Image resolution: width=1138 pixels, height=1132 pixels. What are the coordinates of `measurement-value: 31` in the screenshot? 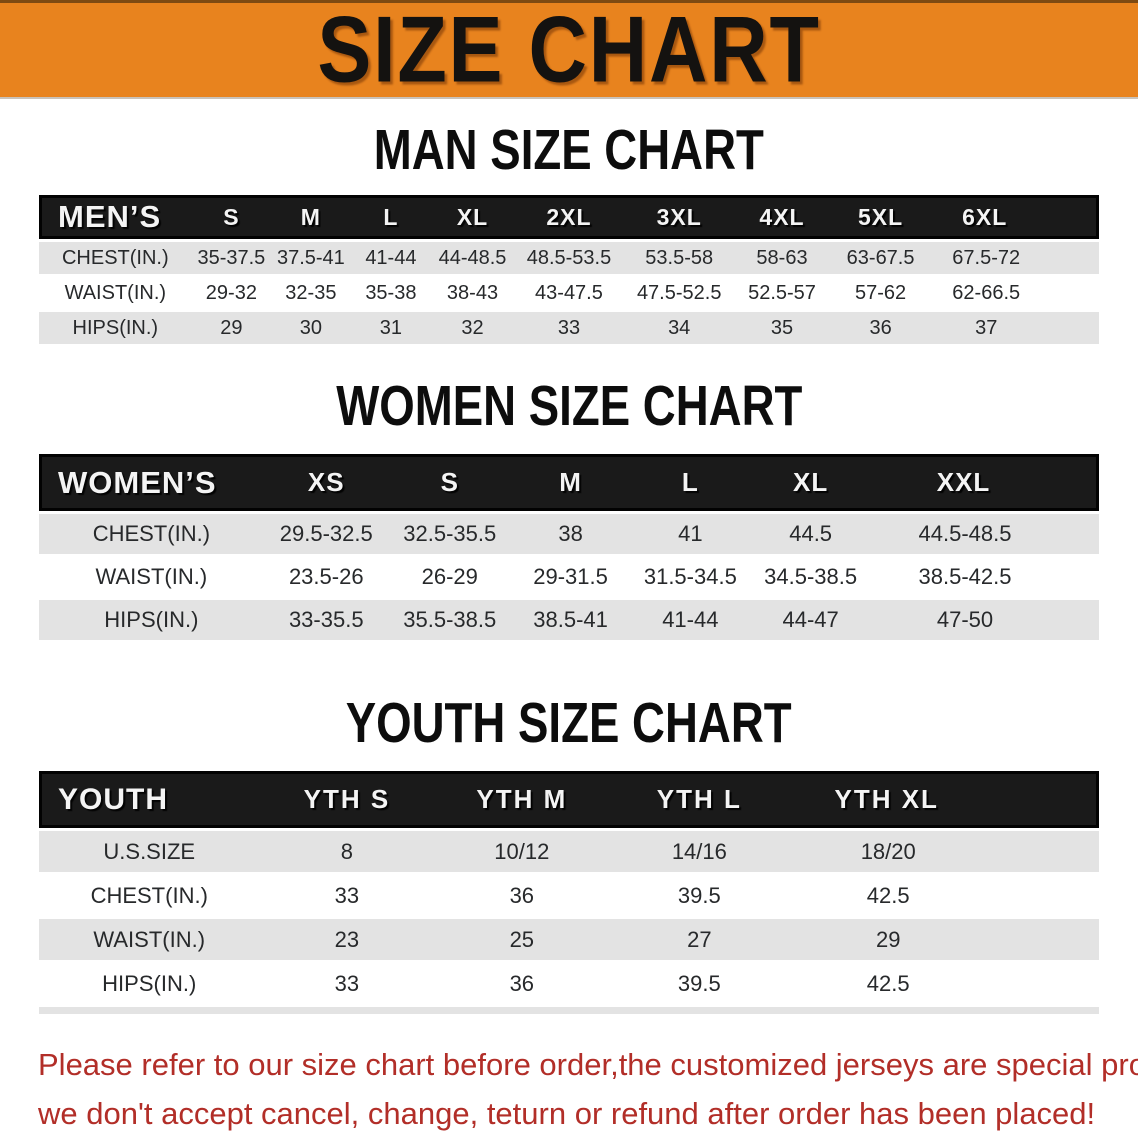 It's located at (391, 328).